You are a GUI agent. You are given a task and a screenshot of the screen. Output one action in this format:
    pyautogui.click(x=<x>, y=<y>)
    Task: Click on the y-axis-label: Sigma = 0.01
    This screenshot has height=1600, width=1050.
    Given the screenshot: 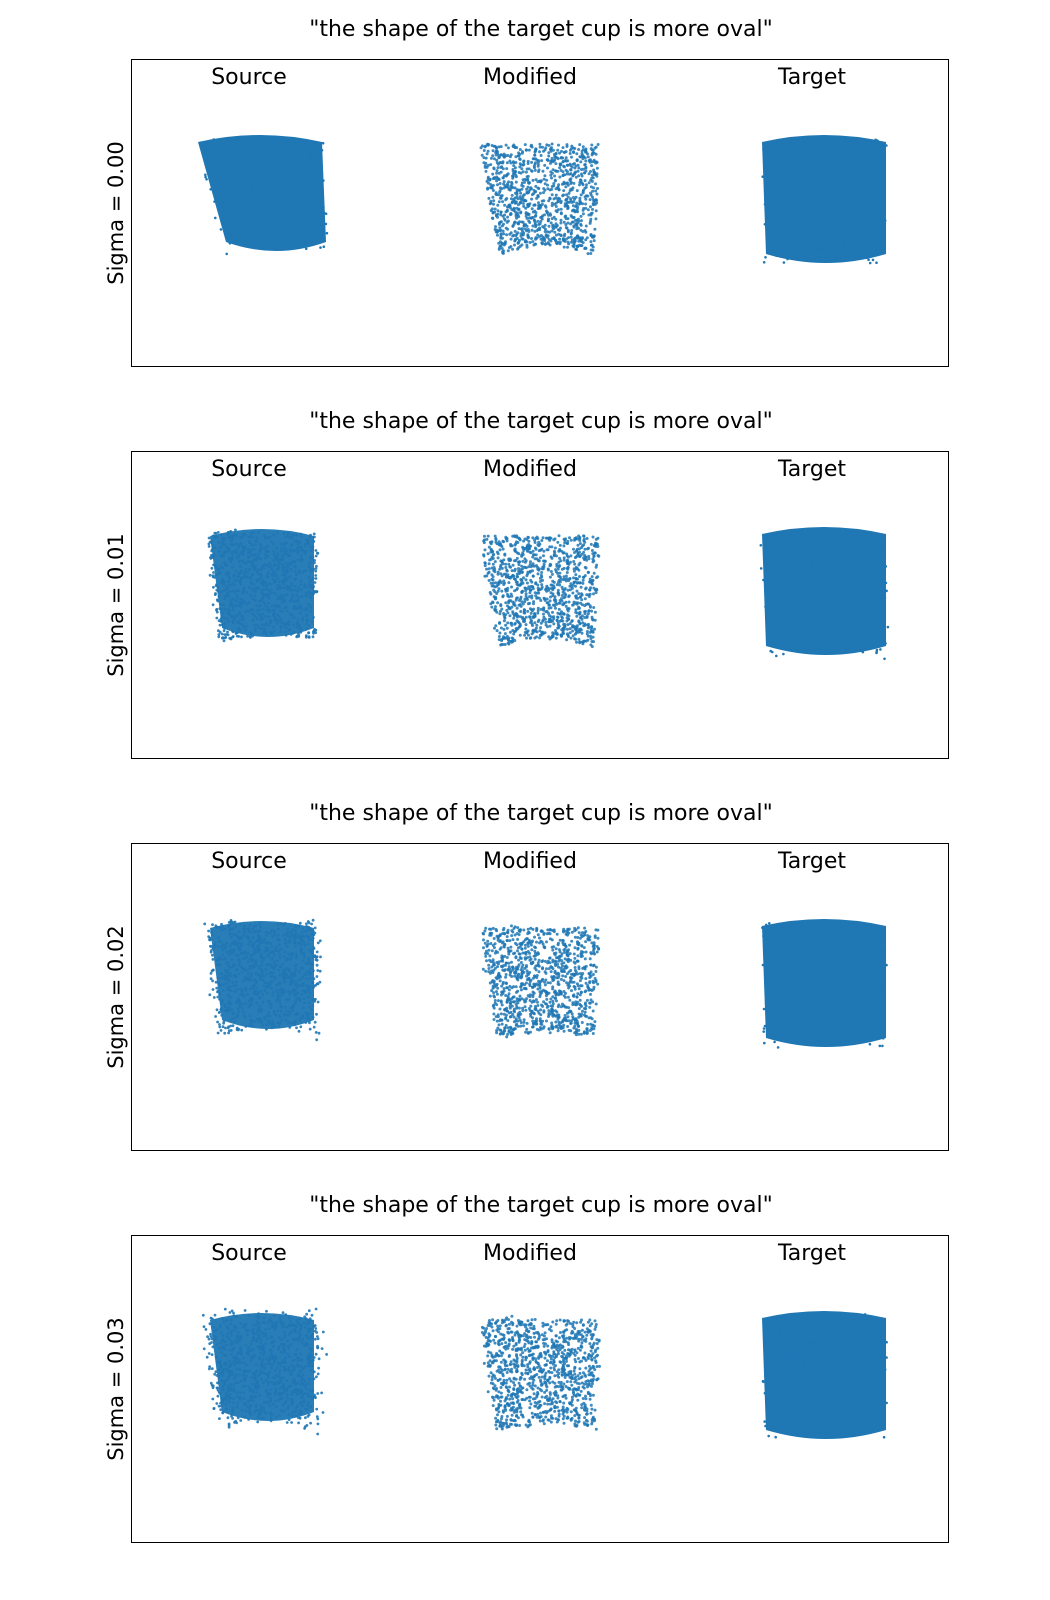 What is the action you would take?
    pyautogui.click(x=116, y=605)
    